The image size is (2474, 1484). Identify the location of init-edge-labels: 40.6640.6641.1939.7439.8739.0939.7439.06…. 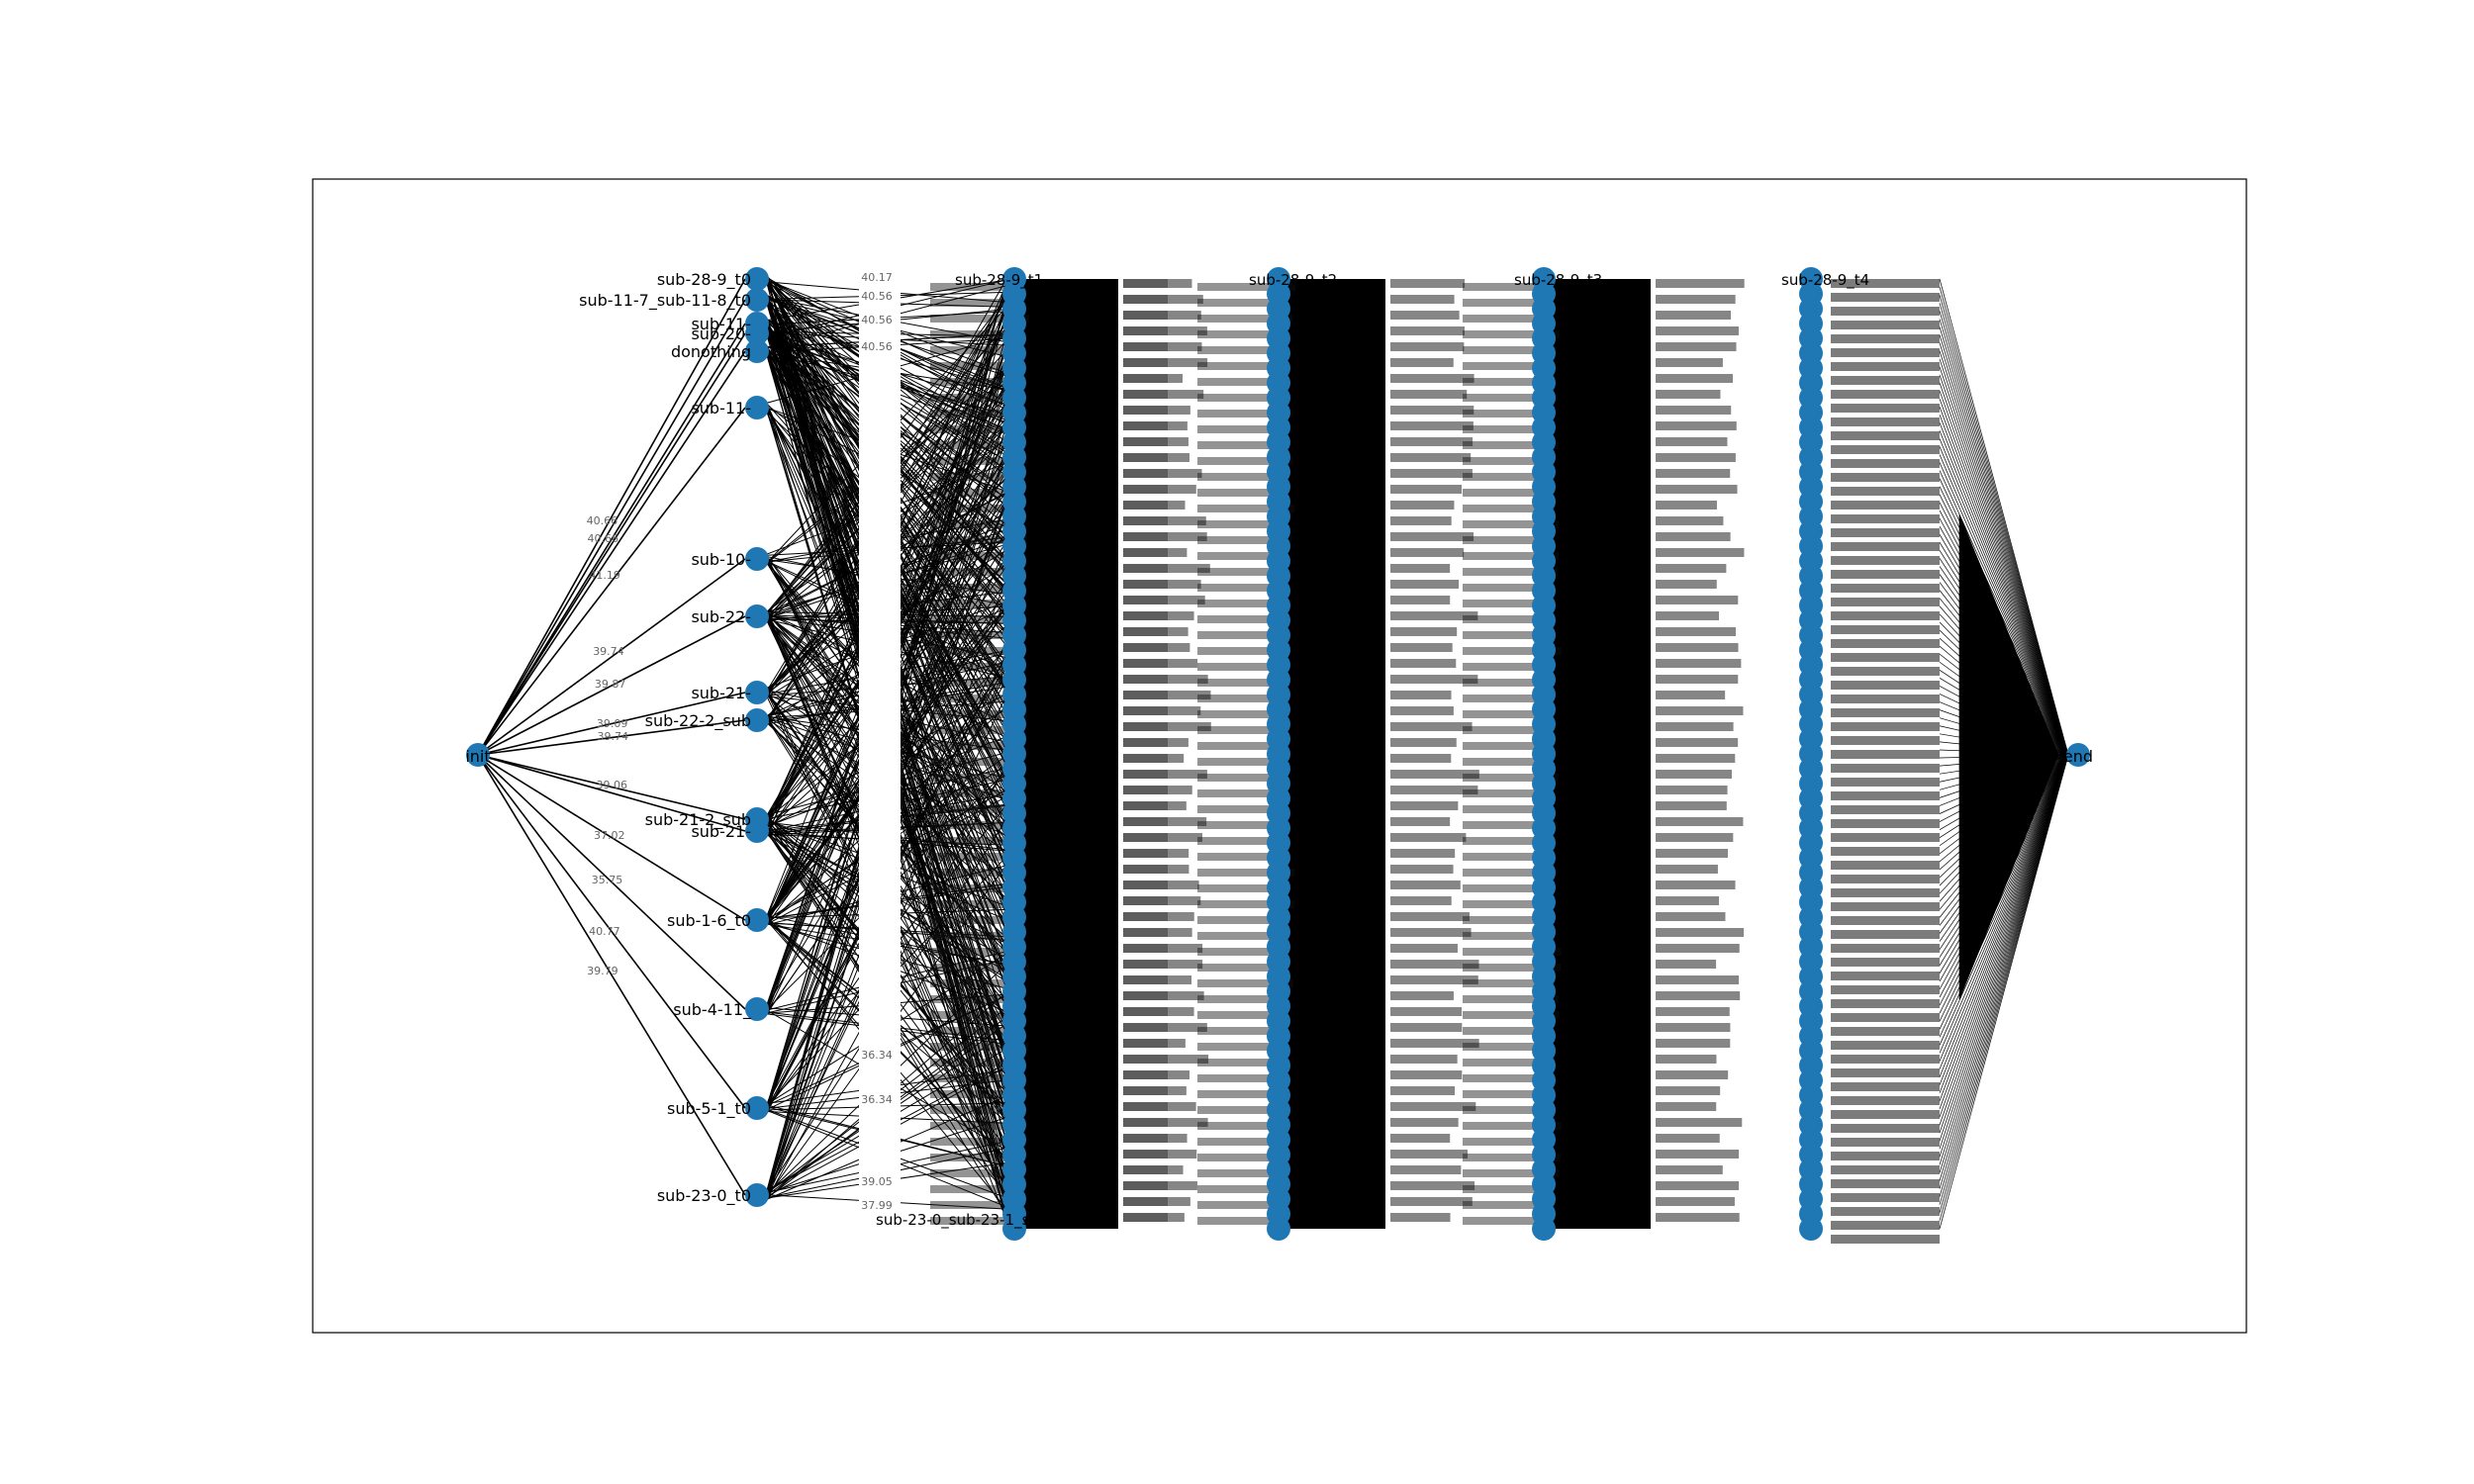
(607, 745).